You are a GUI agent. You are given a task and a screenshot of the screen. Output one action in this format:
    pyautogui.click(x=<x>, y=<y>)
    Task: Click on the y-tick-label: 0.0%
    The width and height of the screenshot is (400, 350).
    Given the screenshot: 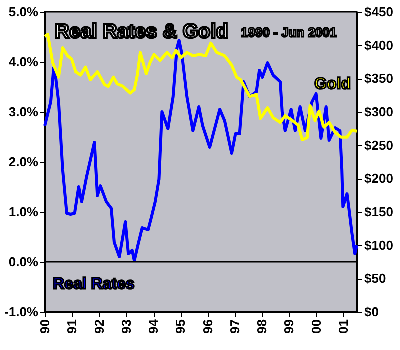 What is the action you would take?
    pyautogui.click(x=23, y=262)
    